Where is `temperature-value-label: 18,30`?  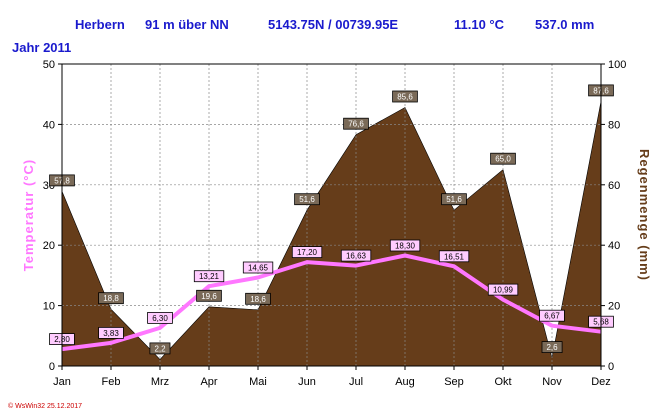 temperature-value-label: 18,30 is located at coordinates (405, 245).